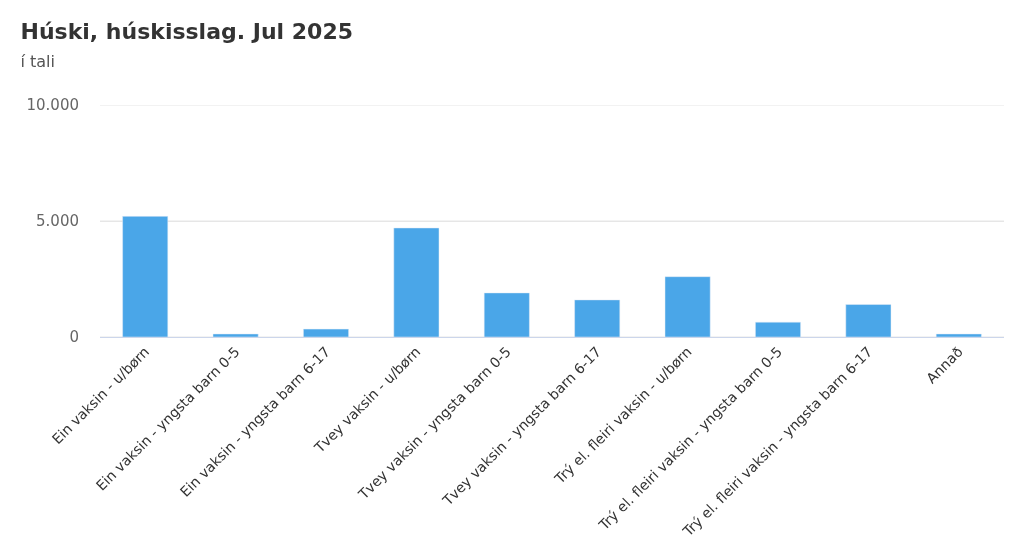 This screenshot has height=552, width=1024. What do you see at coordinates (74, 337) in the screenshot?
I see `y-tick-label: 0` at bounding box center [74, 337].